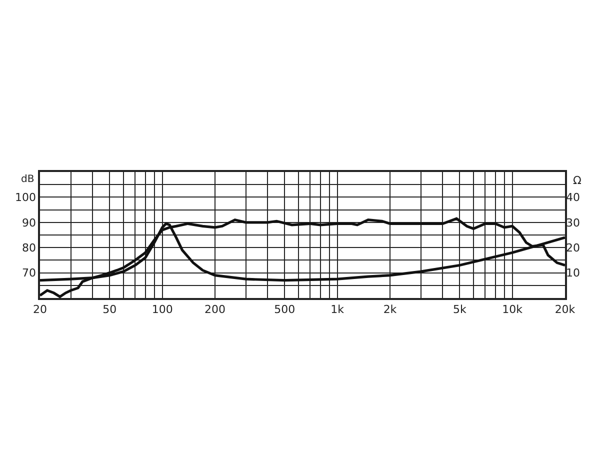 The height and width of the screenshot is (450, 600). Describe the element at coordinates (390, 309) in the screenshot. I see `x-tick-label: 2k` at that location.